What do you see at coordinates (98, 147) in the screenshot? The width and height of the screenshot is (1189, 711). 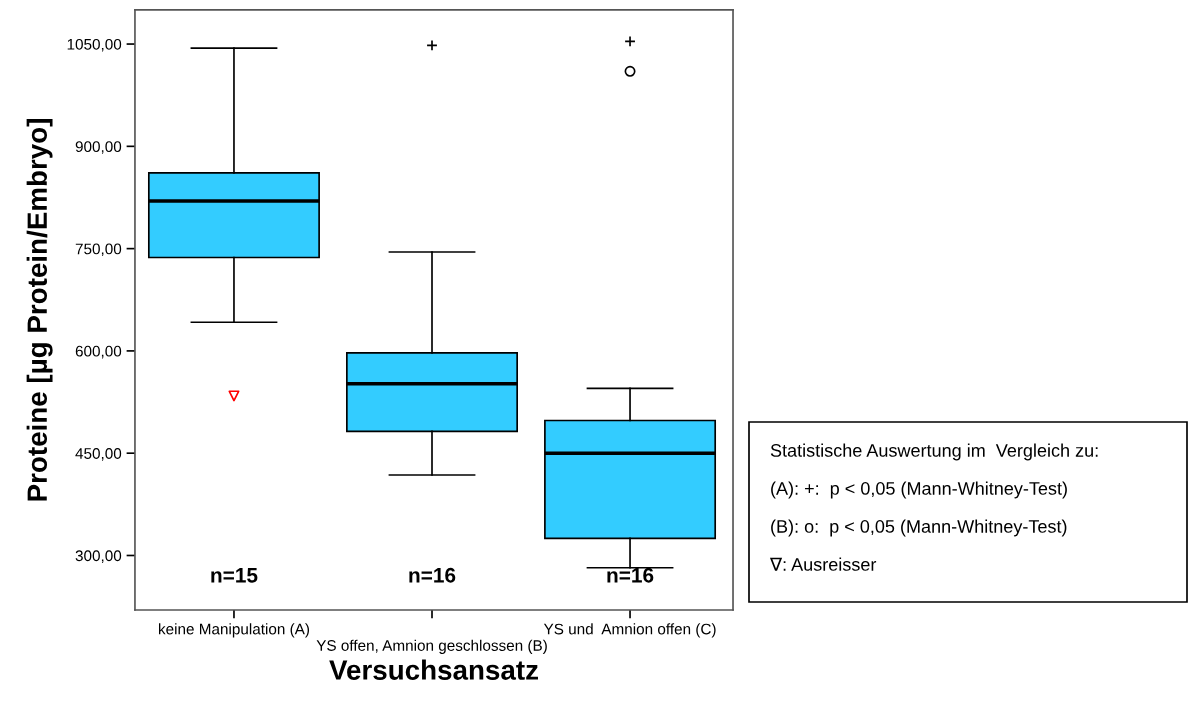 I see `y-tick-label: 900,00` at bounding box center [98, 147].